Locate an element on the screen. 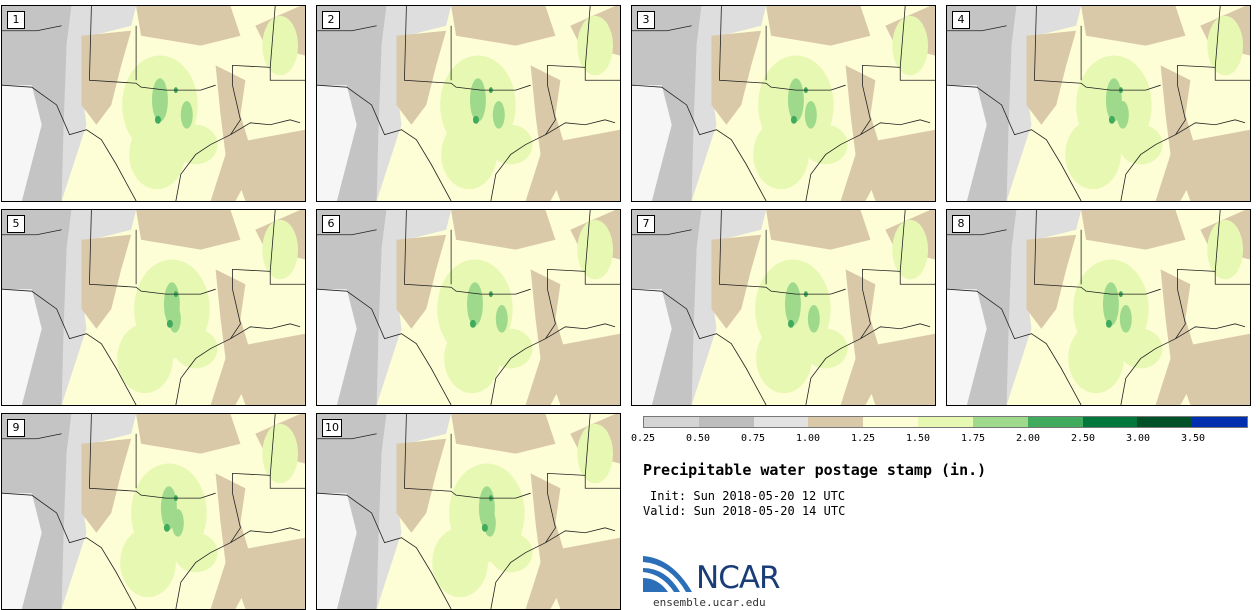 The image size is (1260, 610). ensemble-member-map: 4 is located at coordinates (1098, 103).